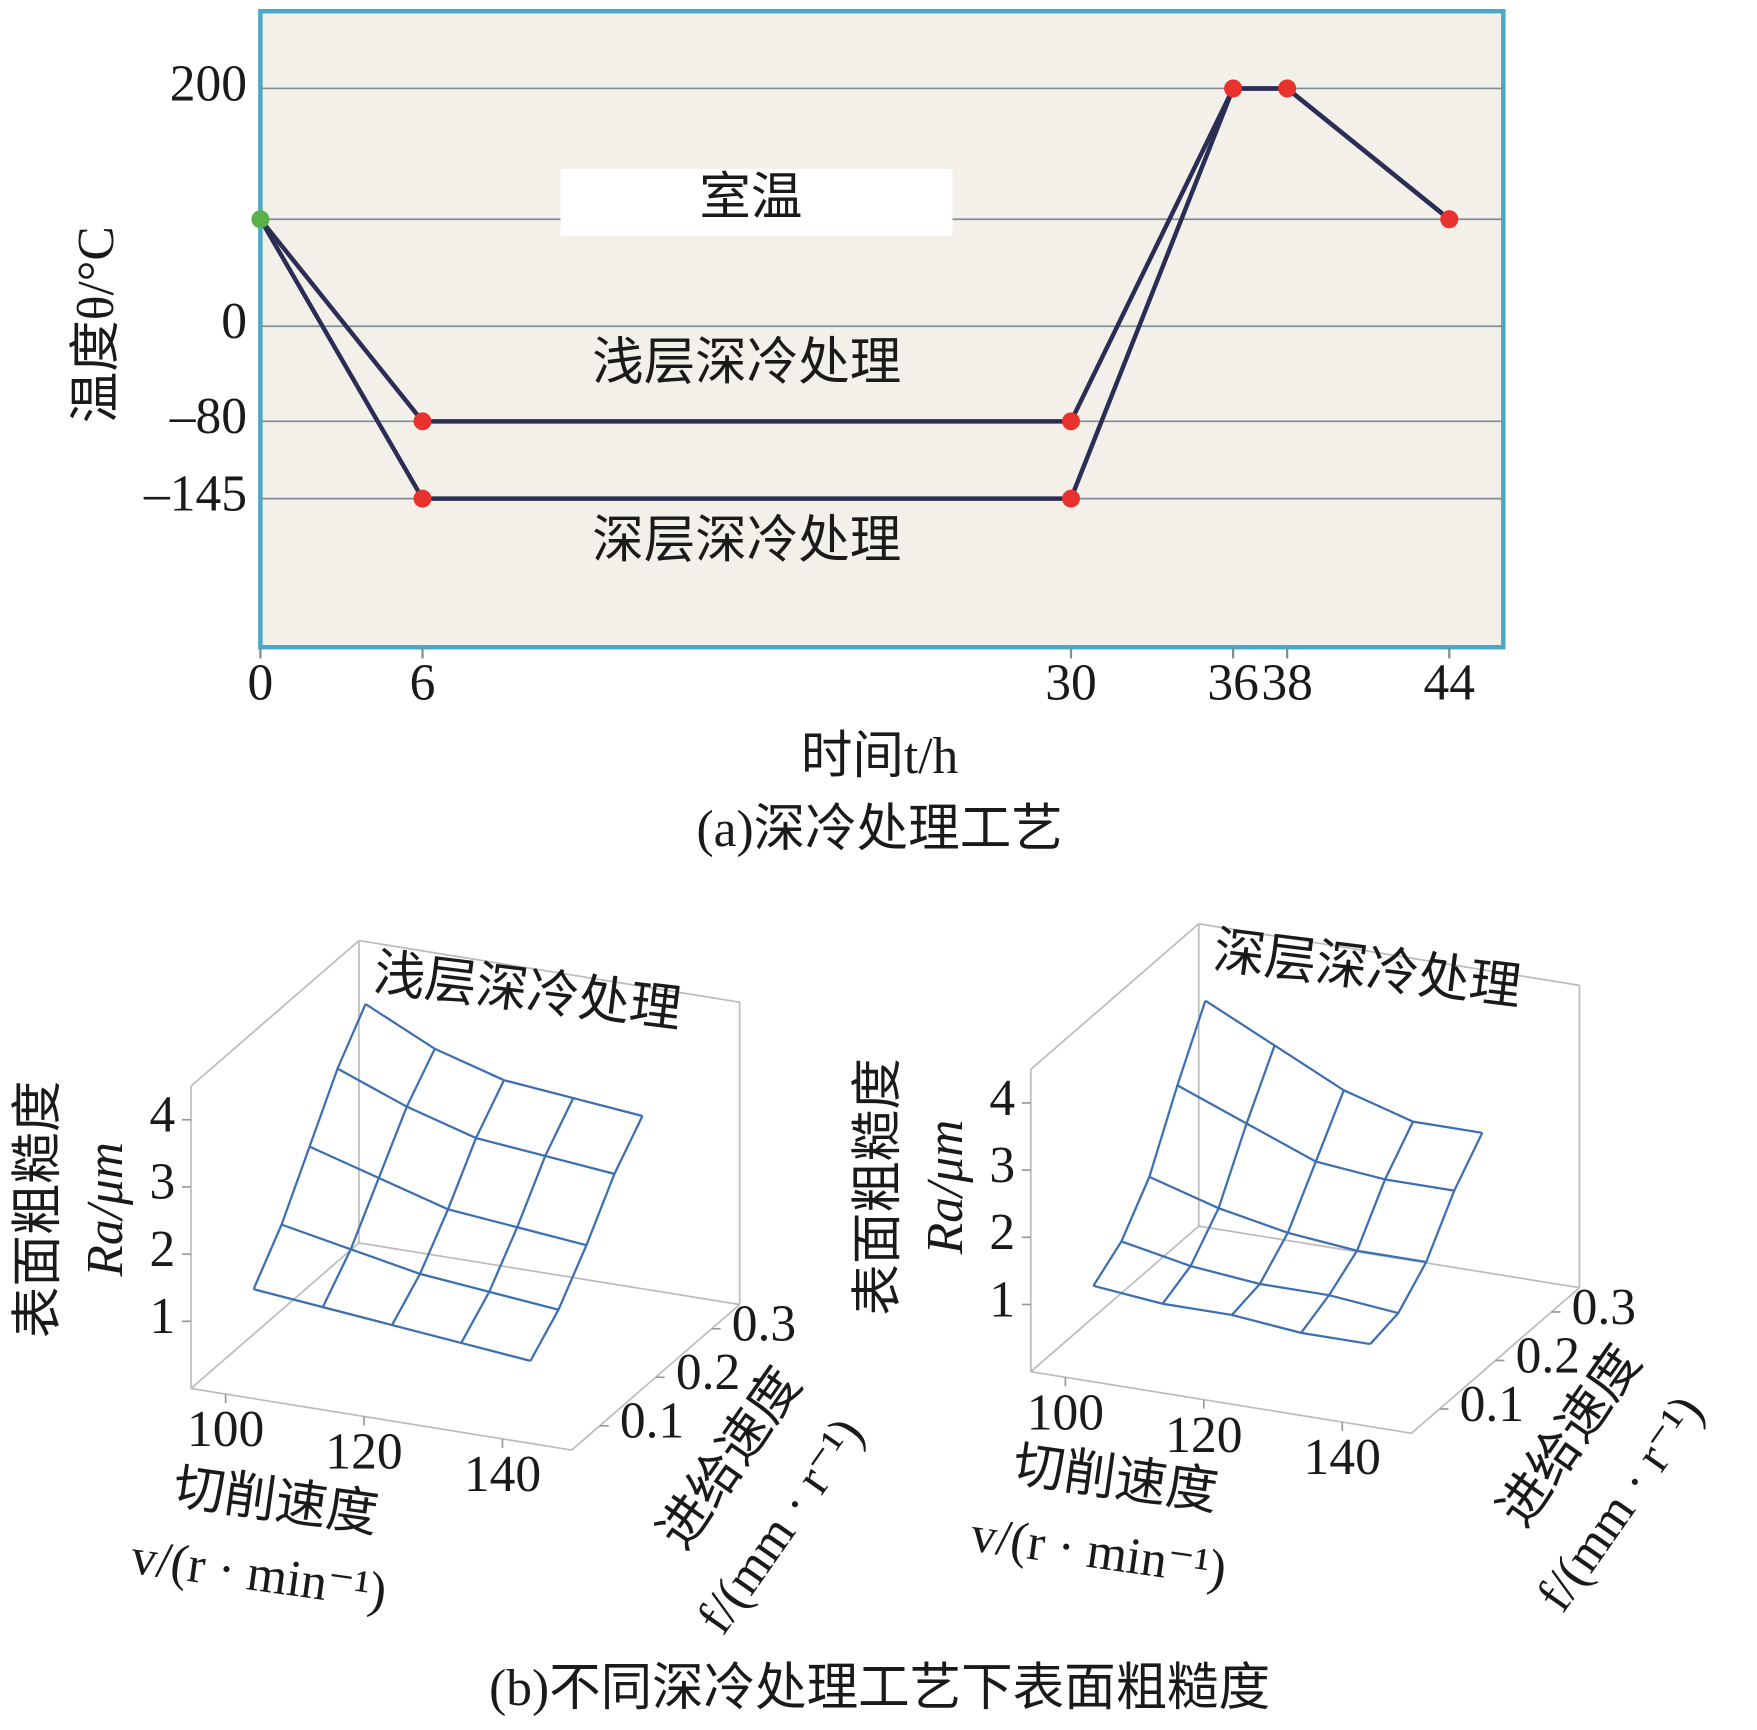 This screenshot has height=1730, width=1757. I want to click on y-tick-label: 0, so click(234, 321).